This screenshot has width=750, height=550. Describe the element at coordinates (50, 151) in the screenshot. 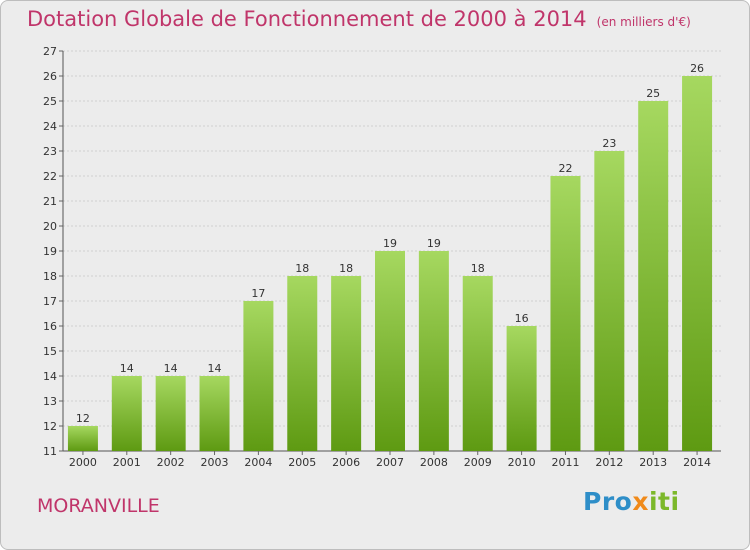

I see `y-tick-label: 23` at that location.